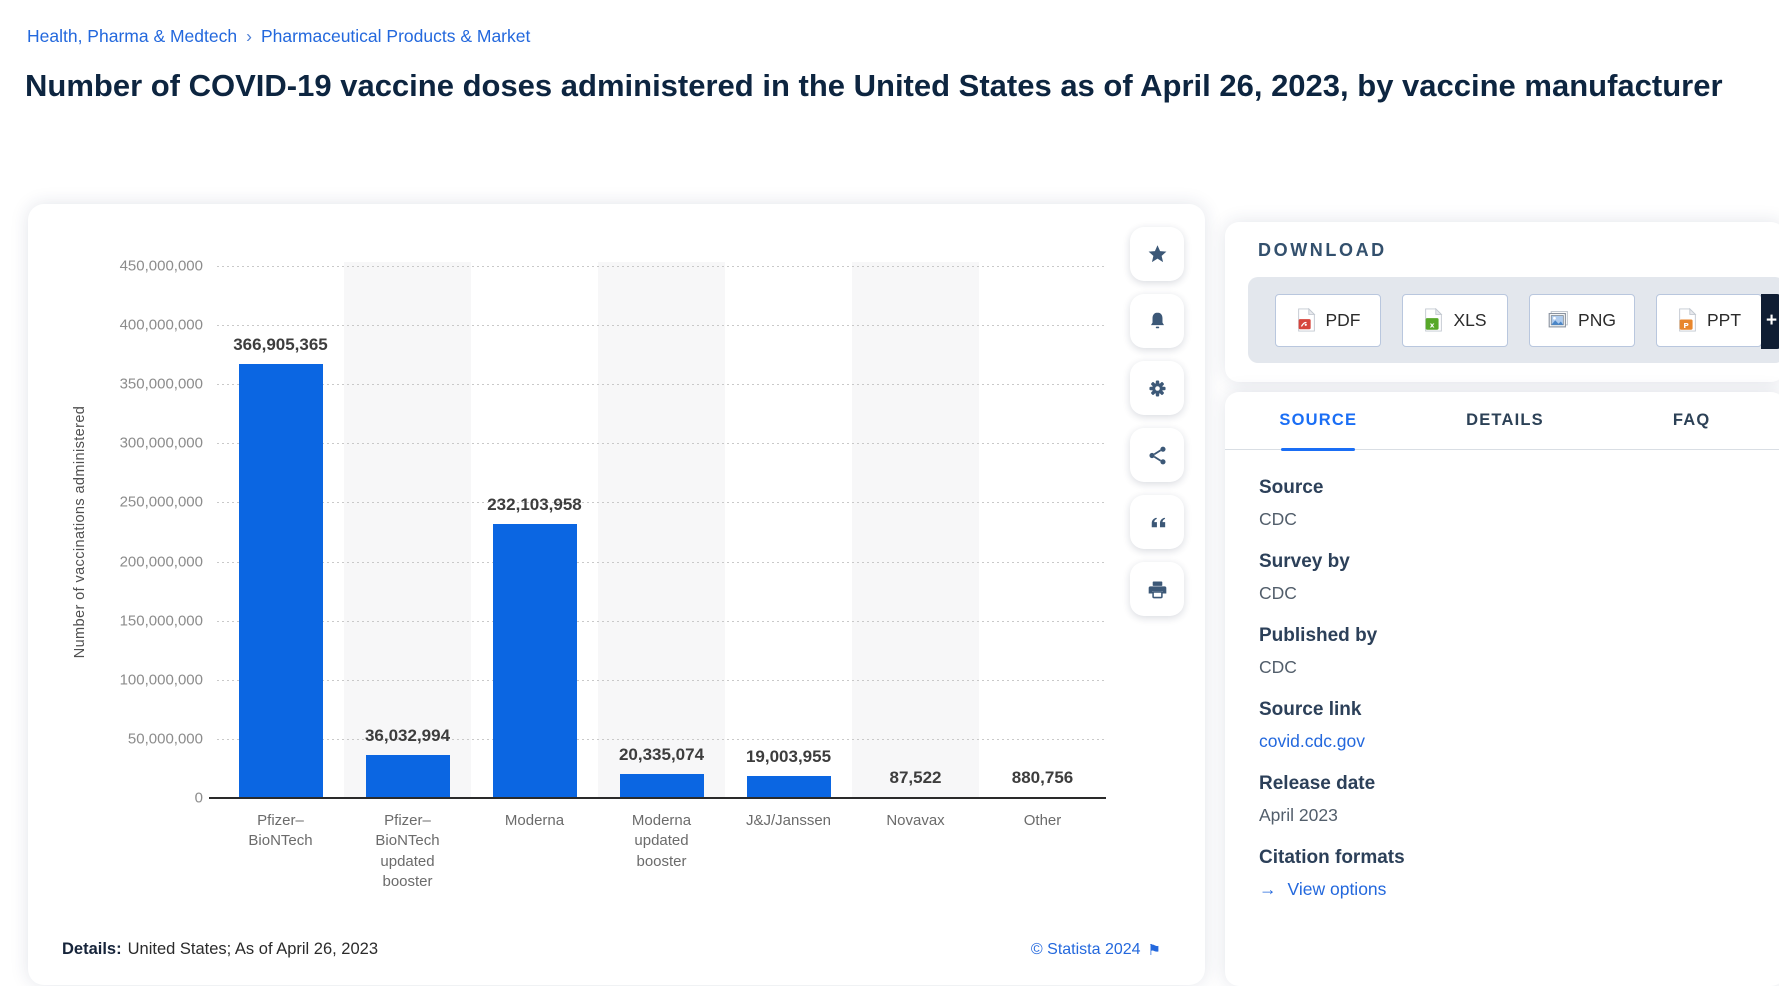 The image size is (1779, 986). Describe the element at coordinates (161, 562) in the screenshot. I see `y-tick-label: 200,000,000` at that location.